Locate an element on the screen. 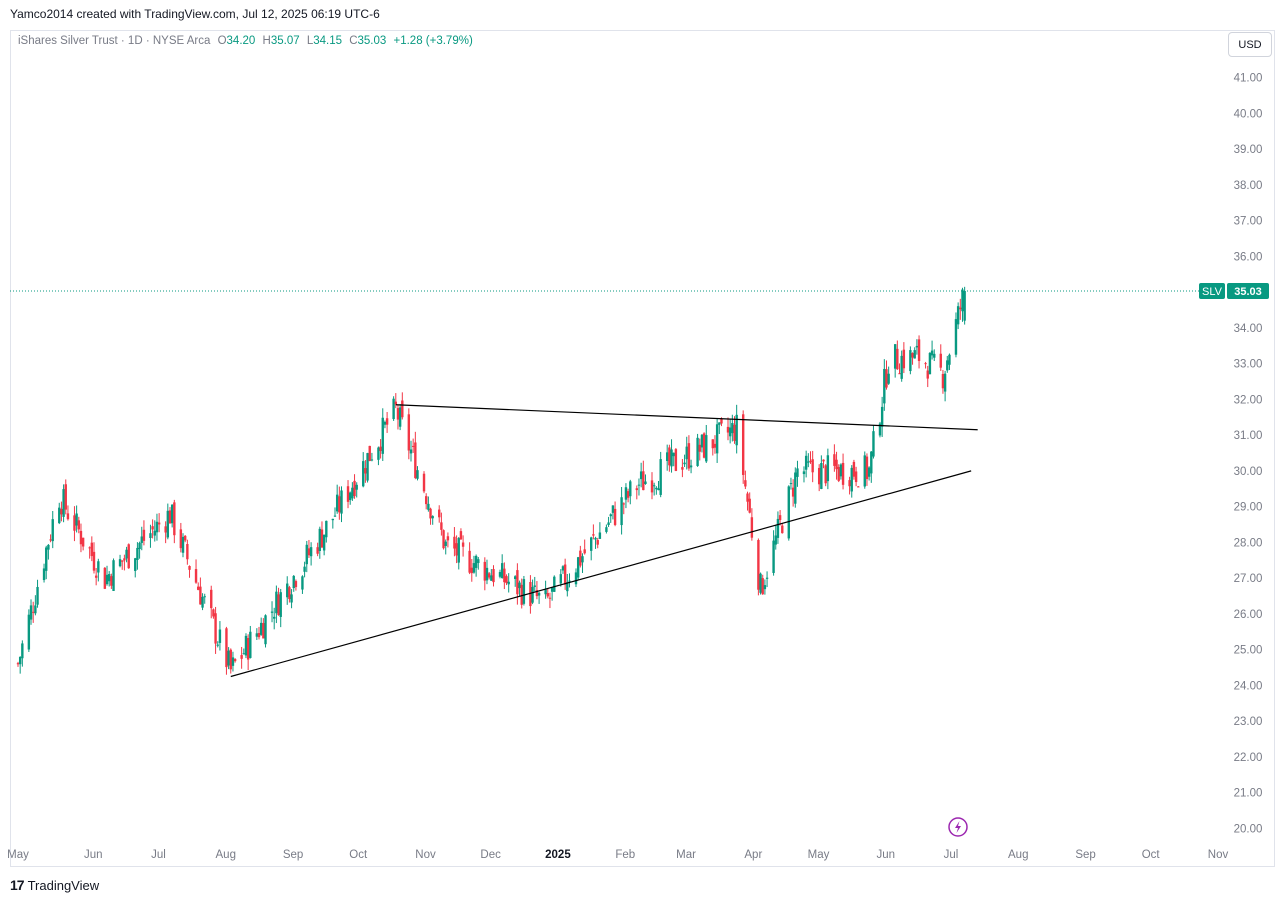 The width and height of the screenshot is (1287, 903). lightning-icon is located at coordinates (958, 827).